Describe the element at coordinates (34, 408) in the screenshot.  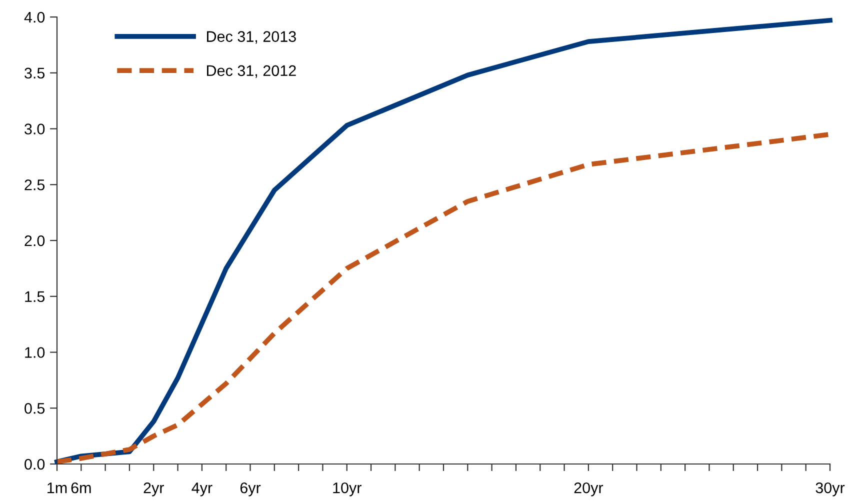
I see `y-tick-label: 0.5` at that location.